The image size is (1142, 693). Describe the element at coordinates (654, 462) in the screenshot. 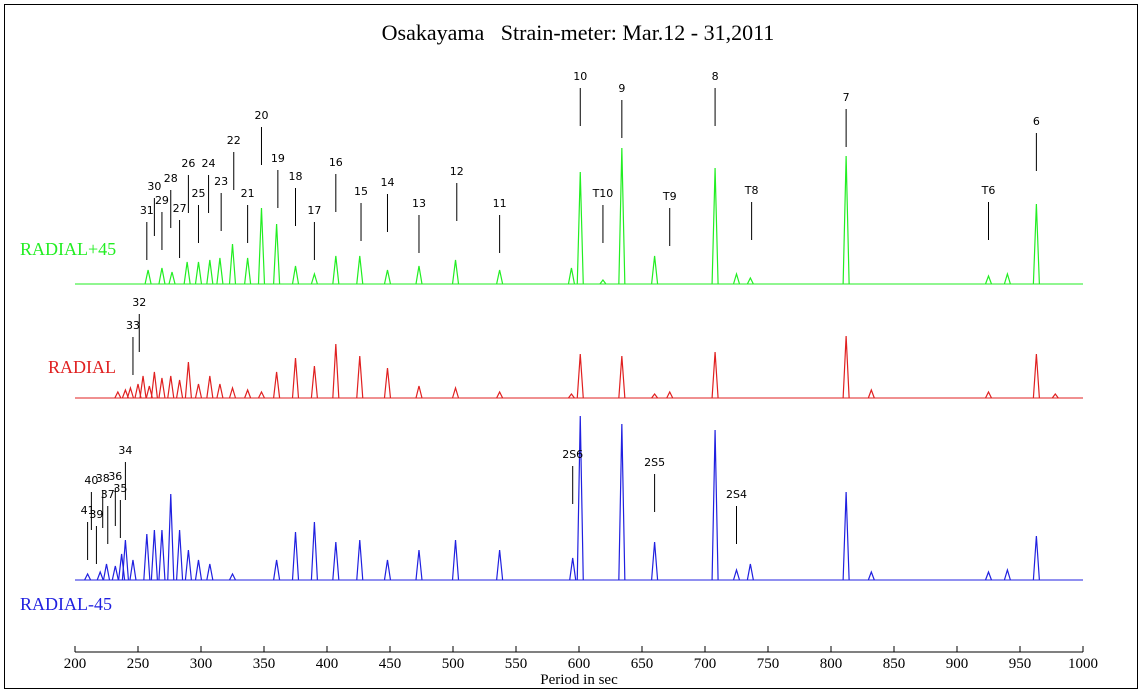

I see `peak-label: 2S5` at that location.